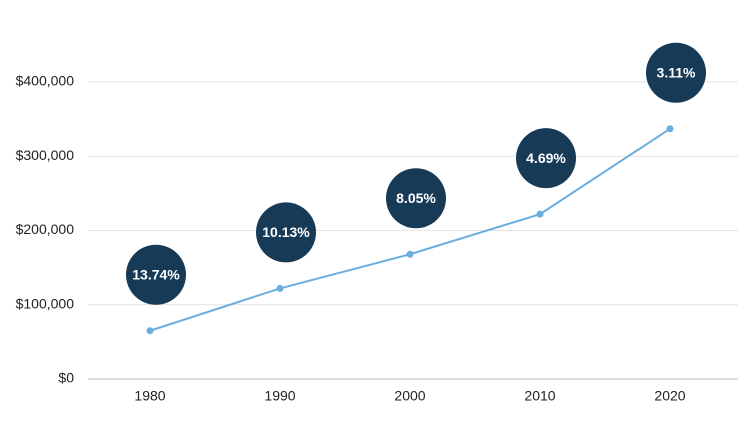 The width and height of the screenshot is (750, 422). What do you see at coordinates (669, 396) in the screenshot?
I see `x-tick-label: 2020` at bounding box center [669, 396].